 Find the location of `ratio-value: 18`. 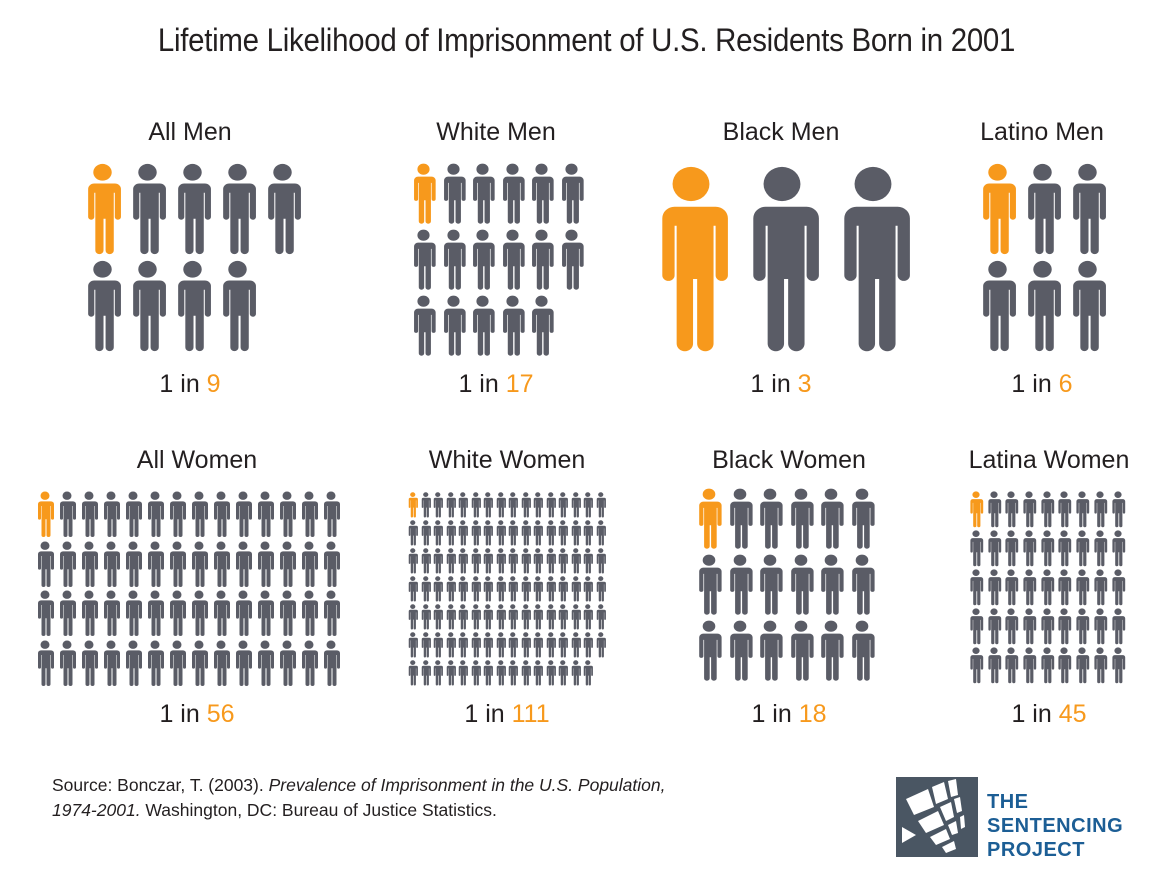

ratio-value: 18 is located at coordinates (812, 714).